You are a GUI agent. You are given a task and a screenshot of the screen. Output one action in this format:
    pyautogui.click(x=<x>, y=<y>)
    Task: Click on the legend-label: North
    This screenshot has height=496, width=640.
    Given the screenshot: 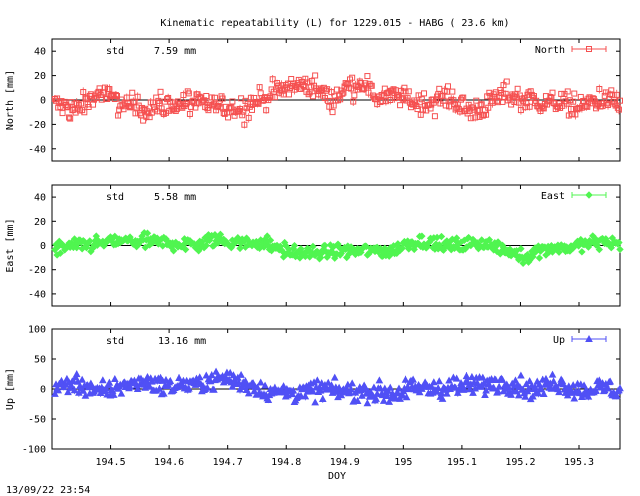 What is the action you would take?
    pyautogui.click(x=550, y=50)
    